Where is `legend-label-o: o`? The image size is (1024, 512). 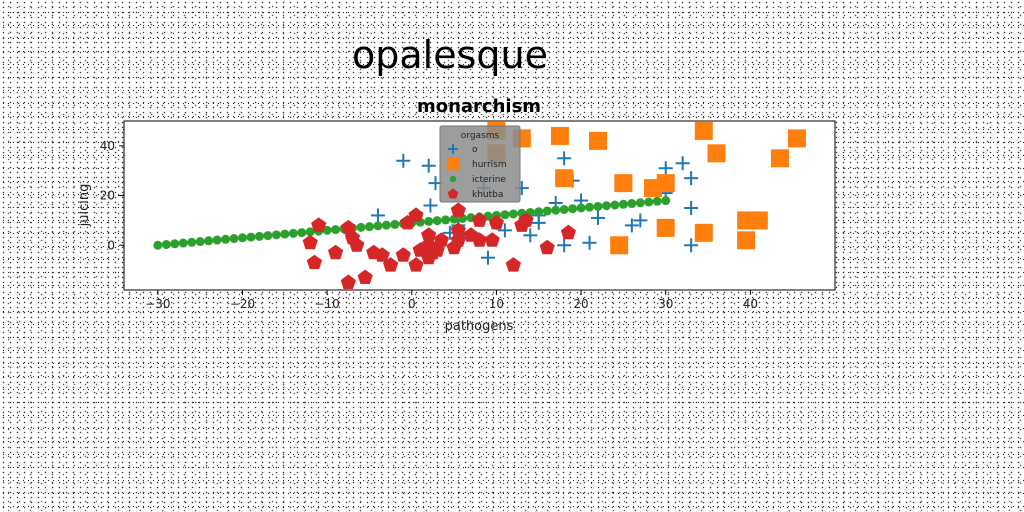 legend-label-o: o is located at coordinates (475, 150).